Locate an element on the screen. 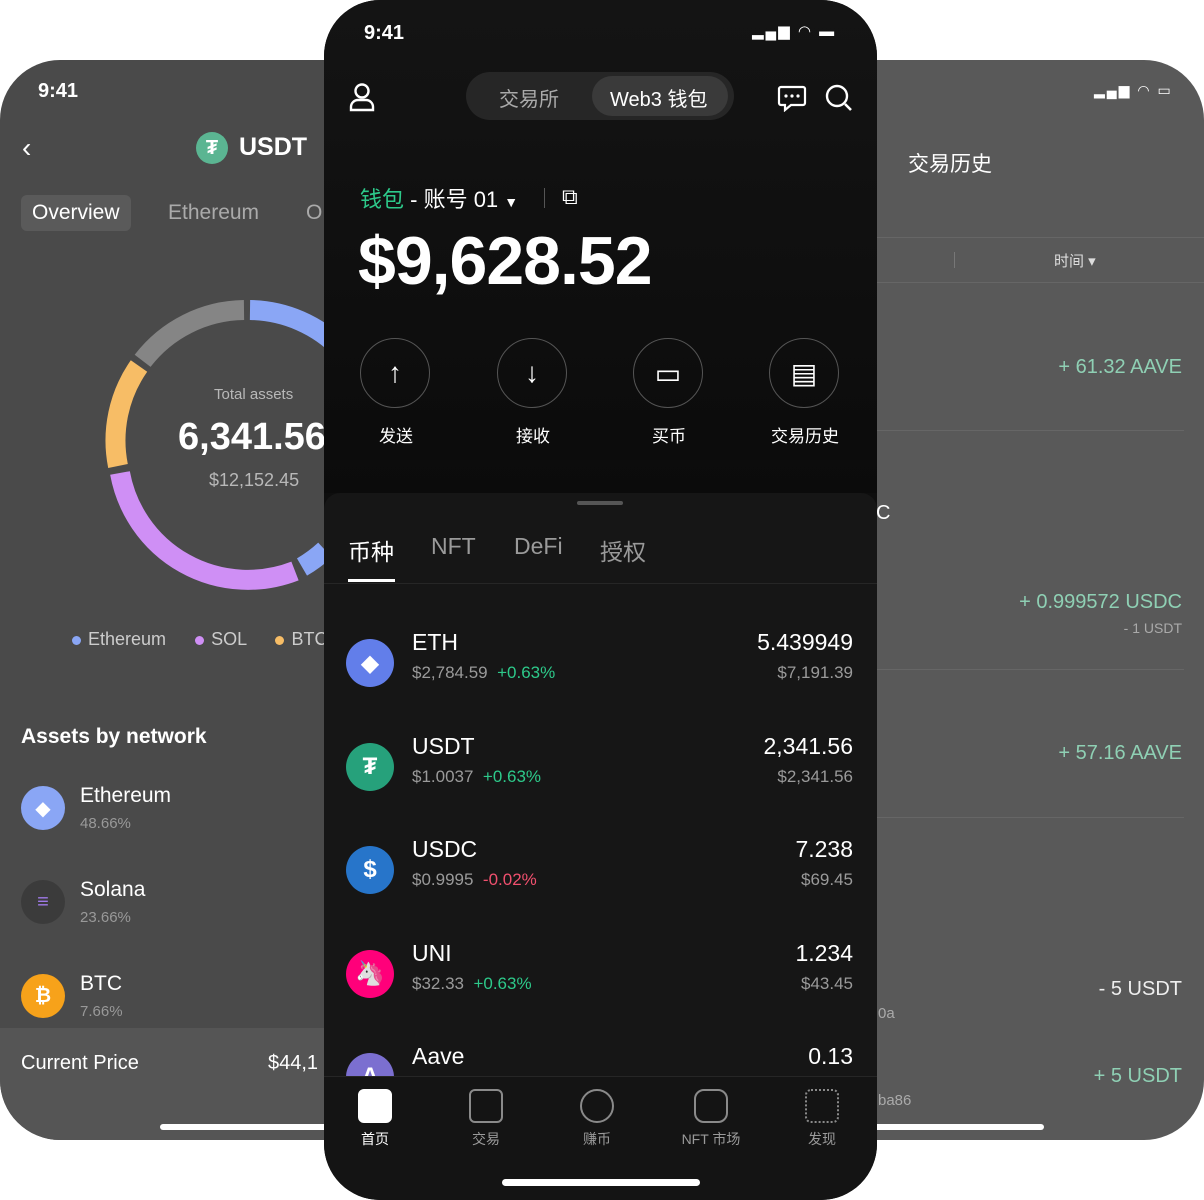  search-icon is located at coordinates (839, 98).